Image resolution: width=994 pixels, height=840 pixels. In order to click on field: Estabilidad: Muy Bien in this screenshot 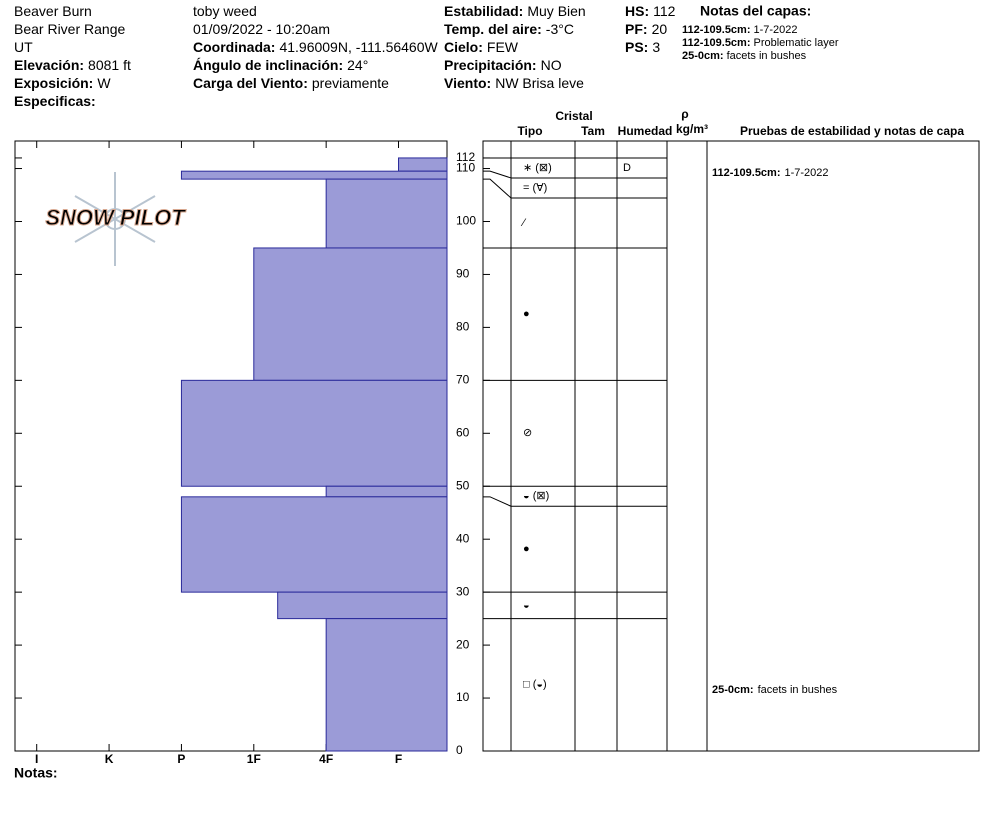, I will do `click(515, 11)`.